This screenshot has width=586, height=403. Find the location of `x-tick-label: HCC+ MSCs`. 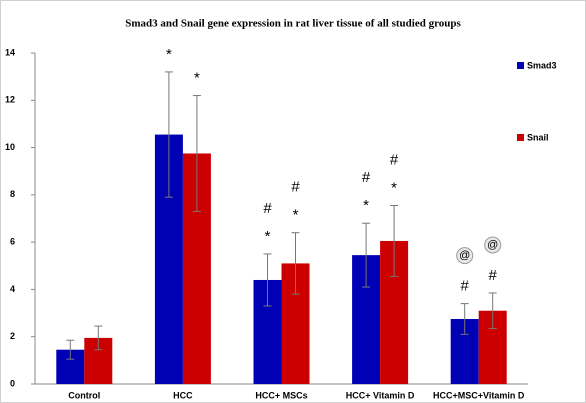

x-tick-label: HCC+ MSCs is located at coordinates (281, 395).